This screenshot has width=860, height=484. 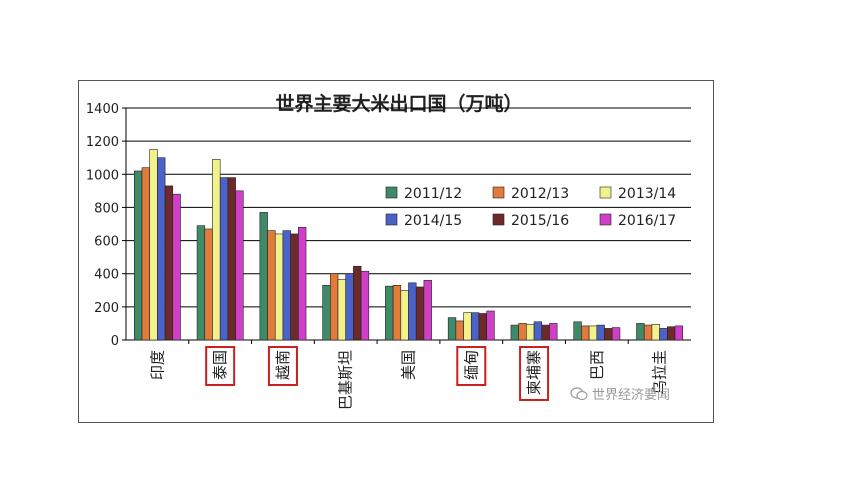 What do you see at coordinates (579, 393) in the screenshot?
I see `wechat-icon` at bounding box center [579, 393].